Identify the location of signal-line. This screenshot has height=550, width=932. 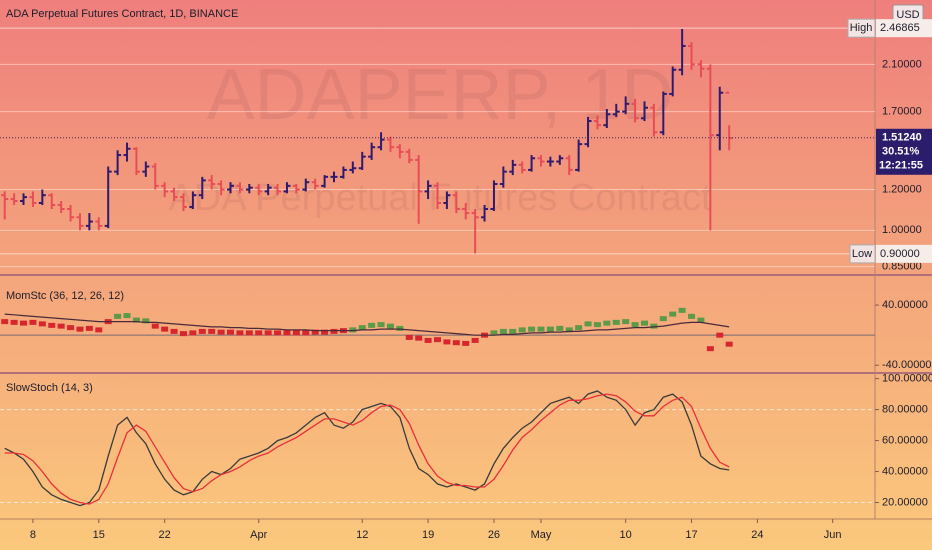
(367, 324).